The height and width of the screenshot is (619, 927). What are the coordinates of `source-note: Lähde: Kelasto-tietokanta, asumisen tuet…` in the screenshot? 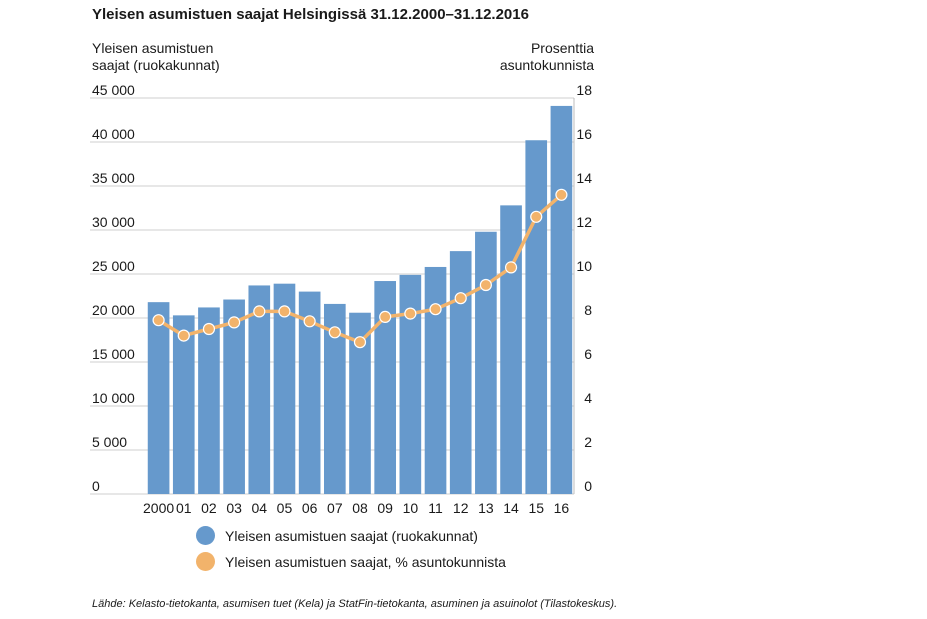 It's located at (355, 604).